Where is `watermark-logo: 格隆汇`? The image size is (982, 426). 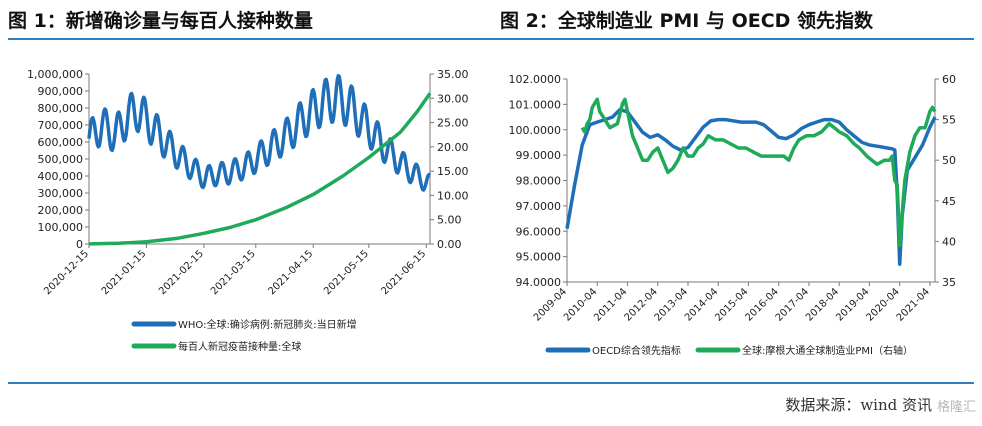
watermark-logo: 格隆汇 is located at coordinates (956, 407).